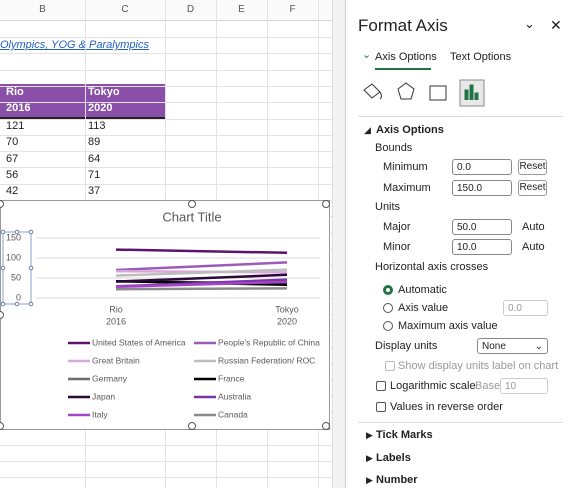 Image resolution: width=568 pixels, height=488 pixels. I want to click on table-cell: 89, so click(94, 142).